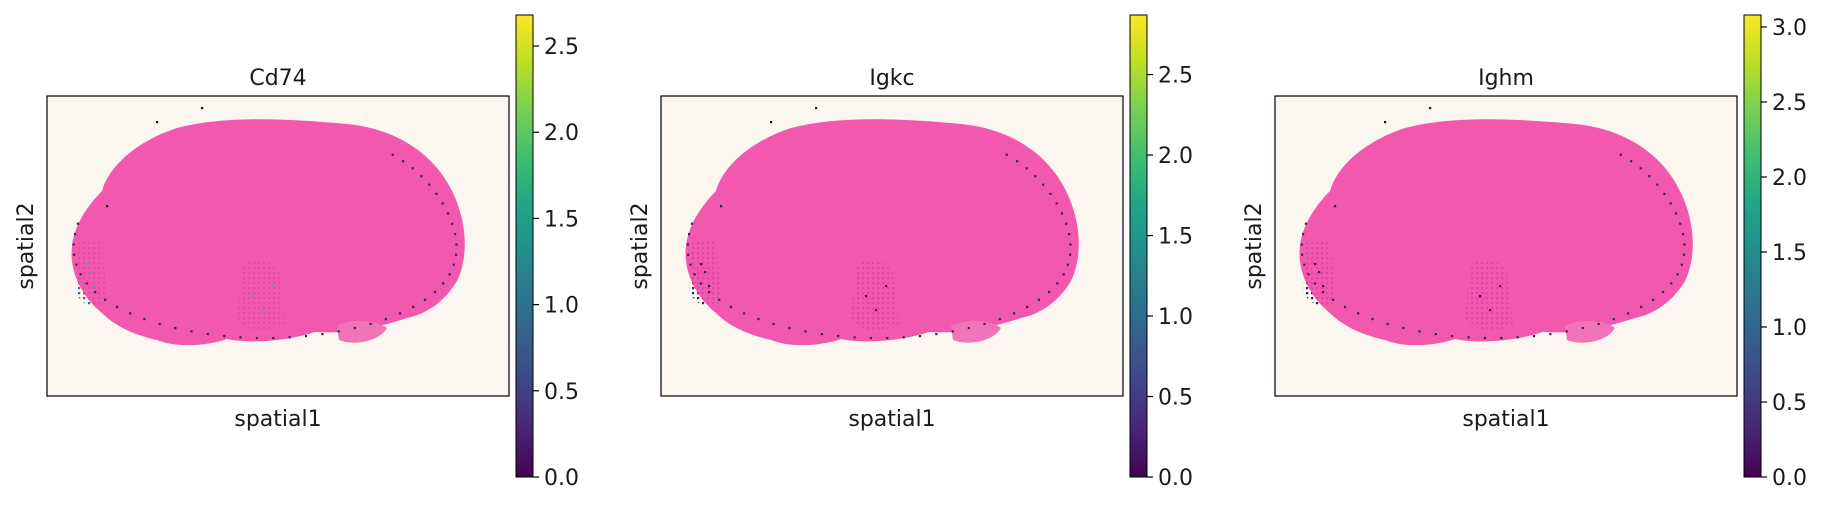 This screenshot has height=506, width=1823. What do you see at coordinates (561, 478) in the screenshot?
I see `colorbar-tick-label: 0.0` at bounding box center [561, 478].